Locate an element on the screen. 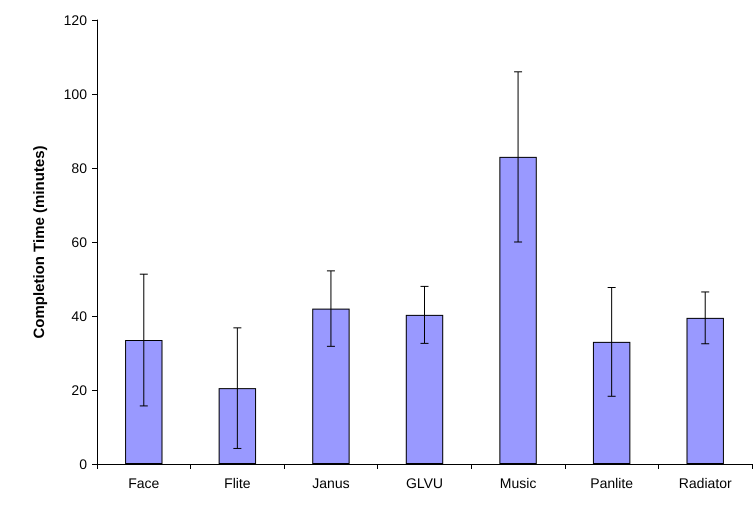 The height and width of the screenshot is (508, 754). y-tick-label: 80 is located at coordinates (79, 168).